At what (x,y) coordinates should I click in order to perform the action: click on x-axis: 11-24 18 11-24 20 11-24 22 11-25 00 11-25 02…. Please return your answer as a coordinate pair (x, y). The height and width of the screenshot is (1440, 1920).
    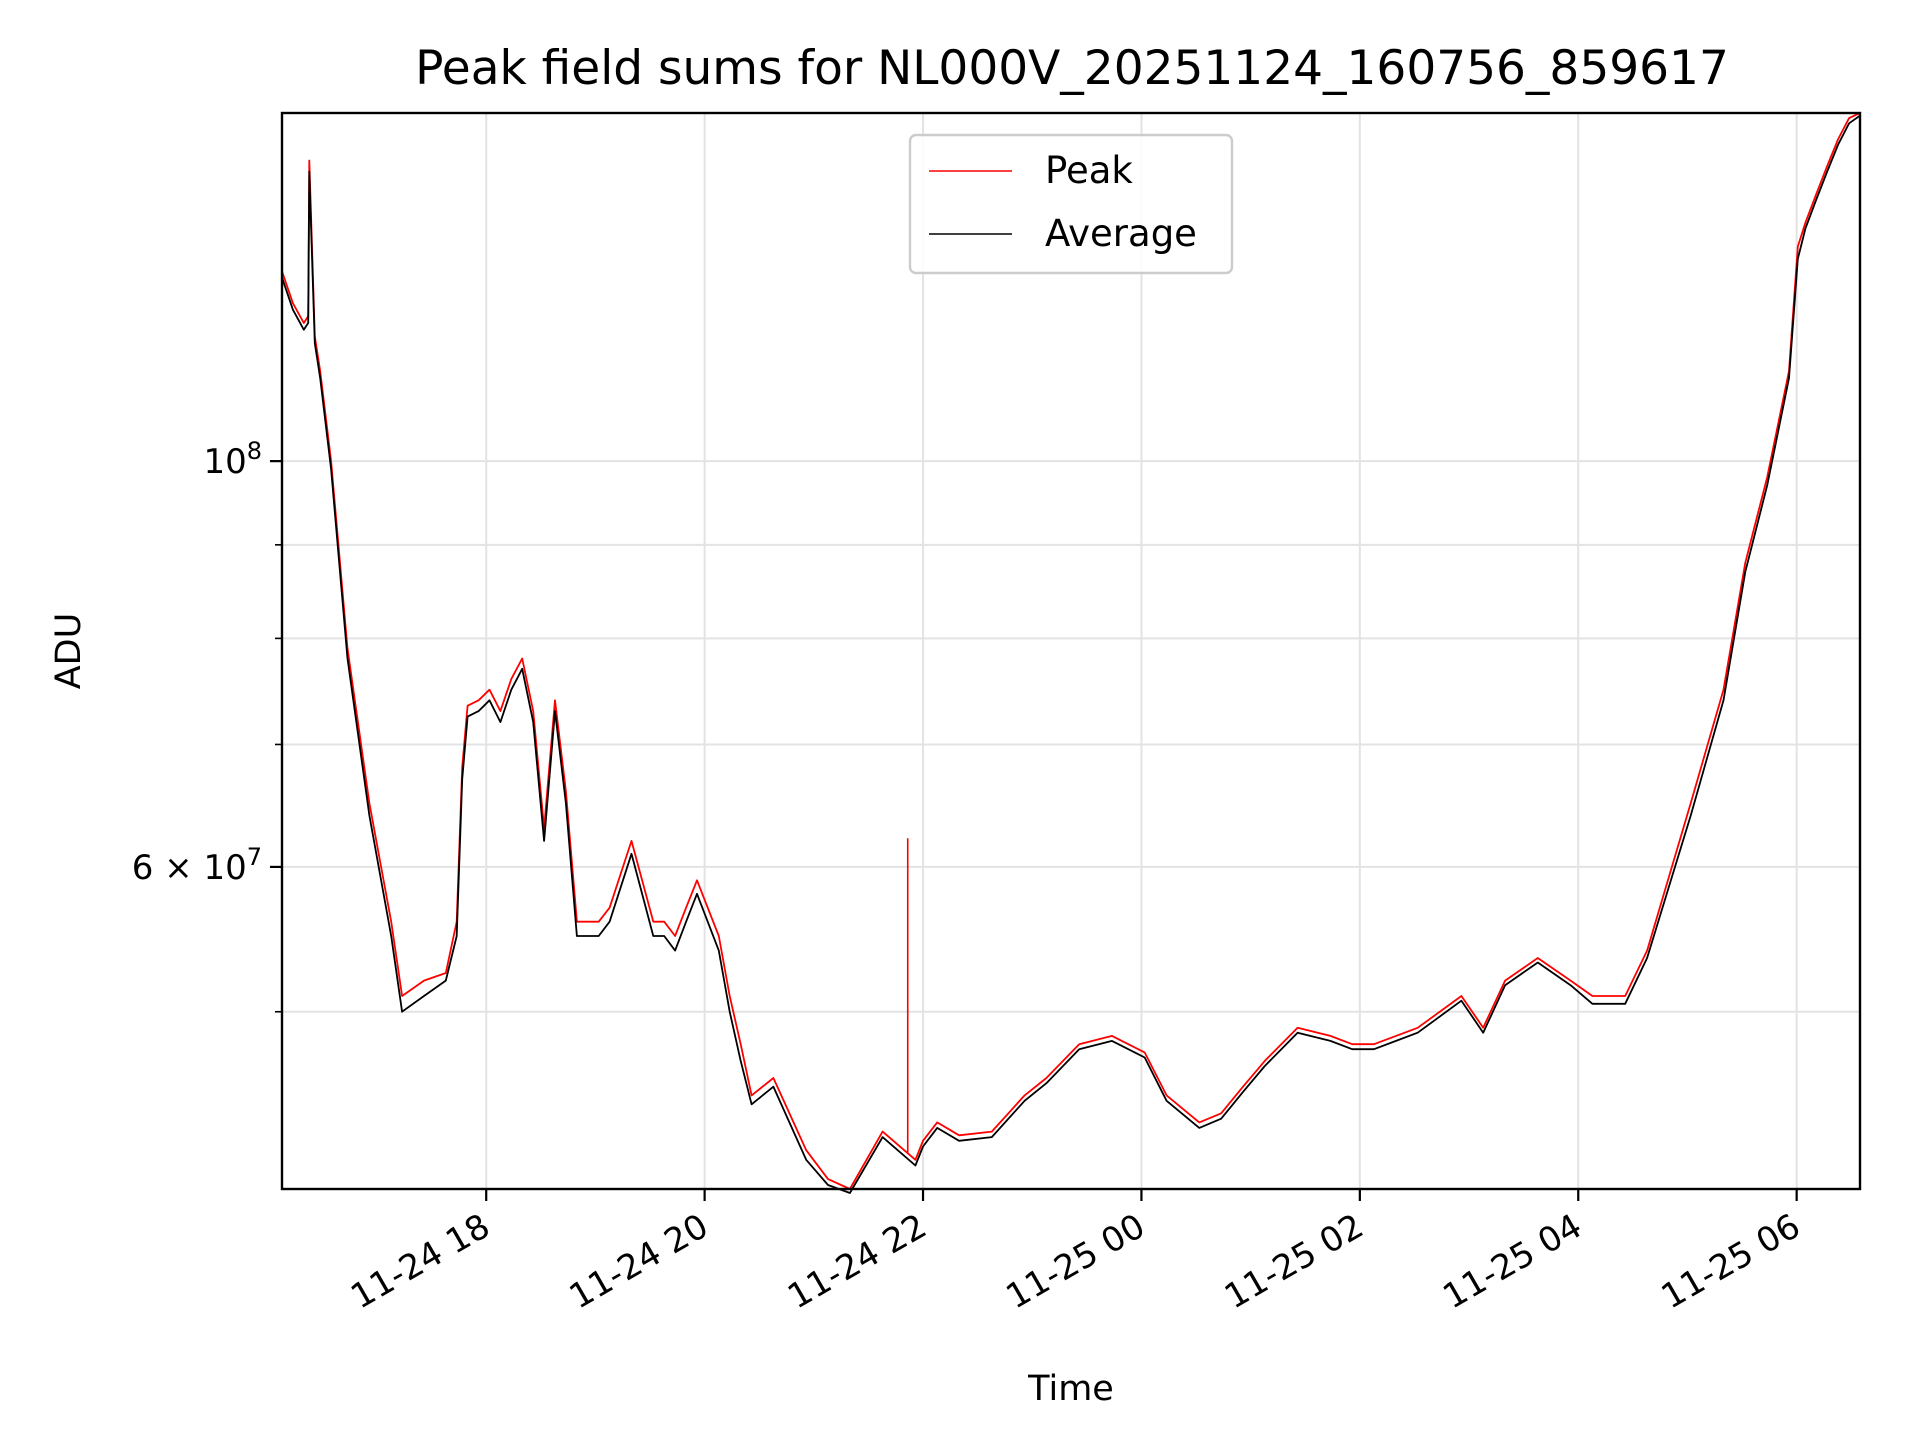
    Looking at the image, I should click on (1075, 1253).